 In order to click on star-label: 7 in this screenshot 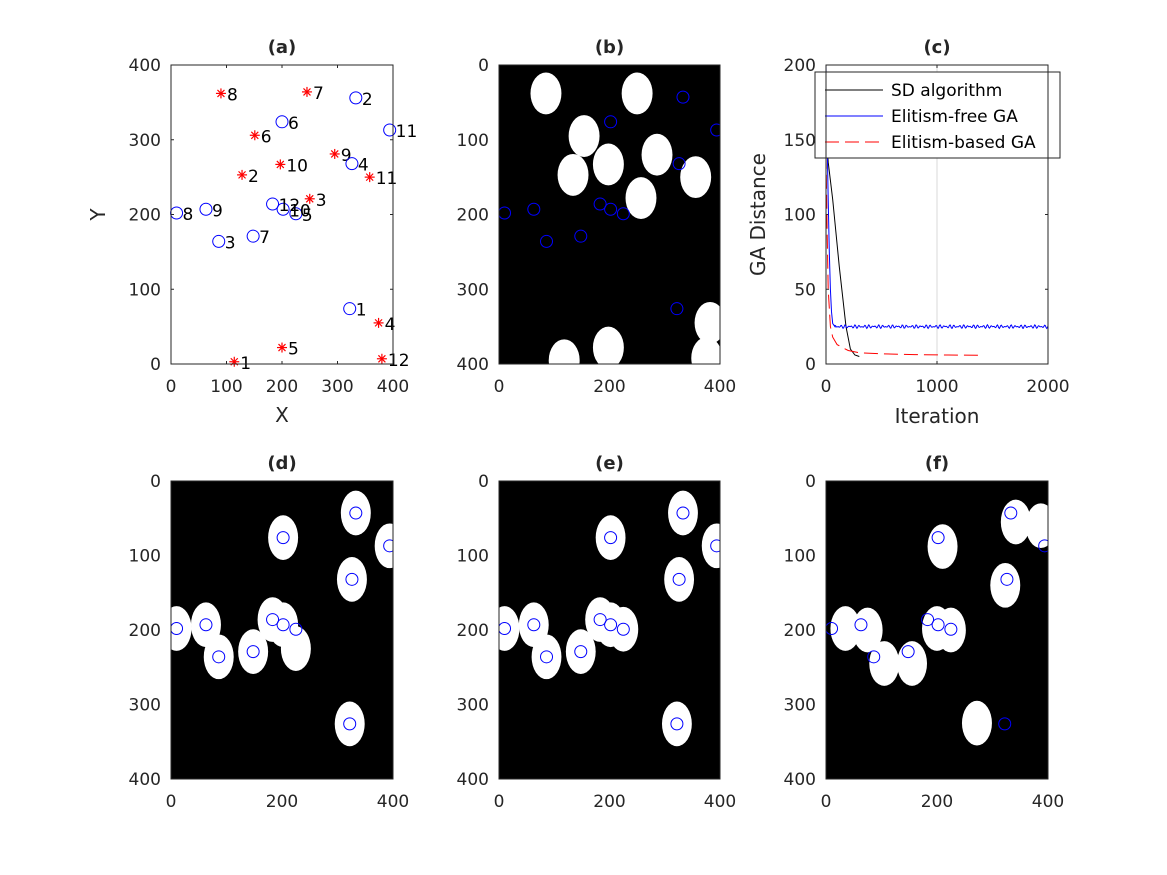, I will do `click(318, 94)`.